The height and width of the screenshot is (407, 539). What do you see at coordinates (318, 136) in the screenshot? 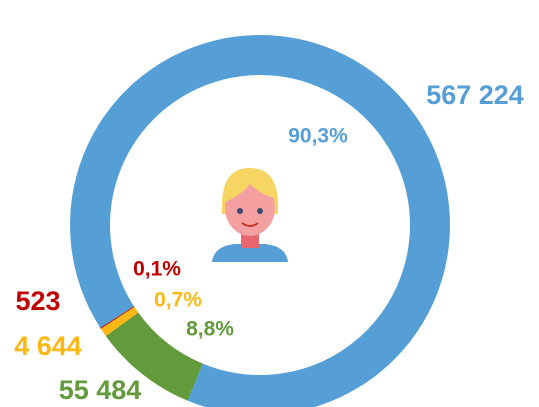
I see `share-label: 90,3%` at bounding box center [318, 136].